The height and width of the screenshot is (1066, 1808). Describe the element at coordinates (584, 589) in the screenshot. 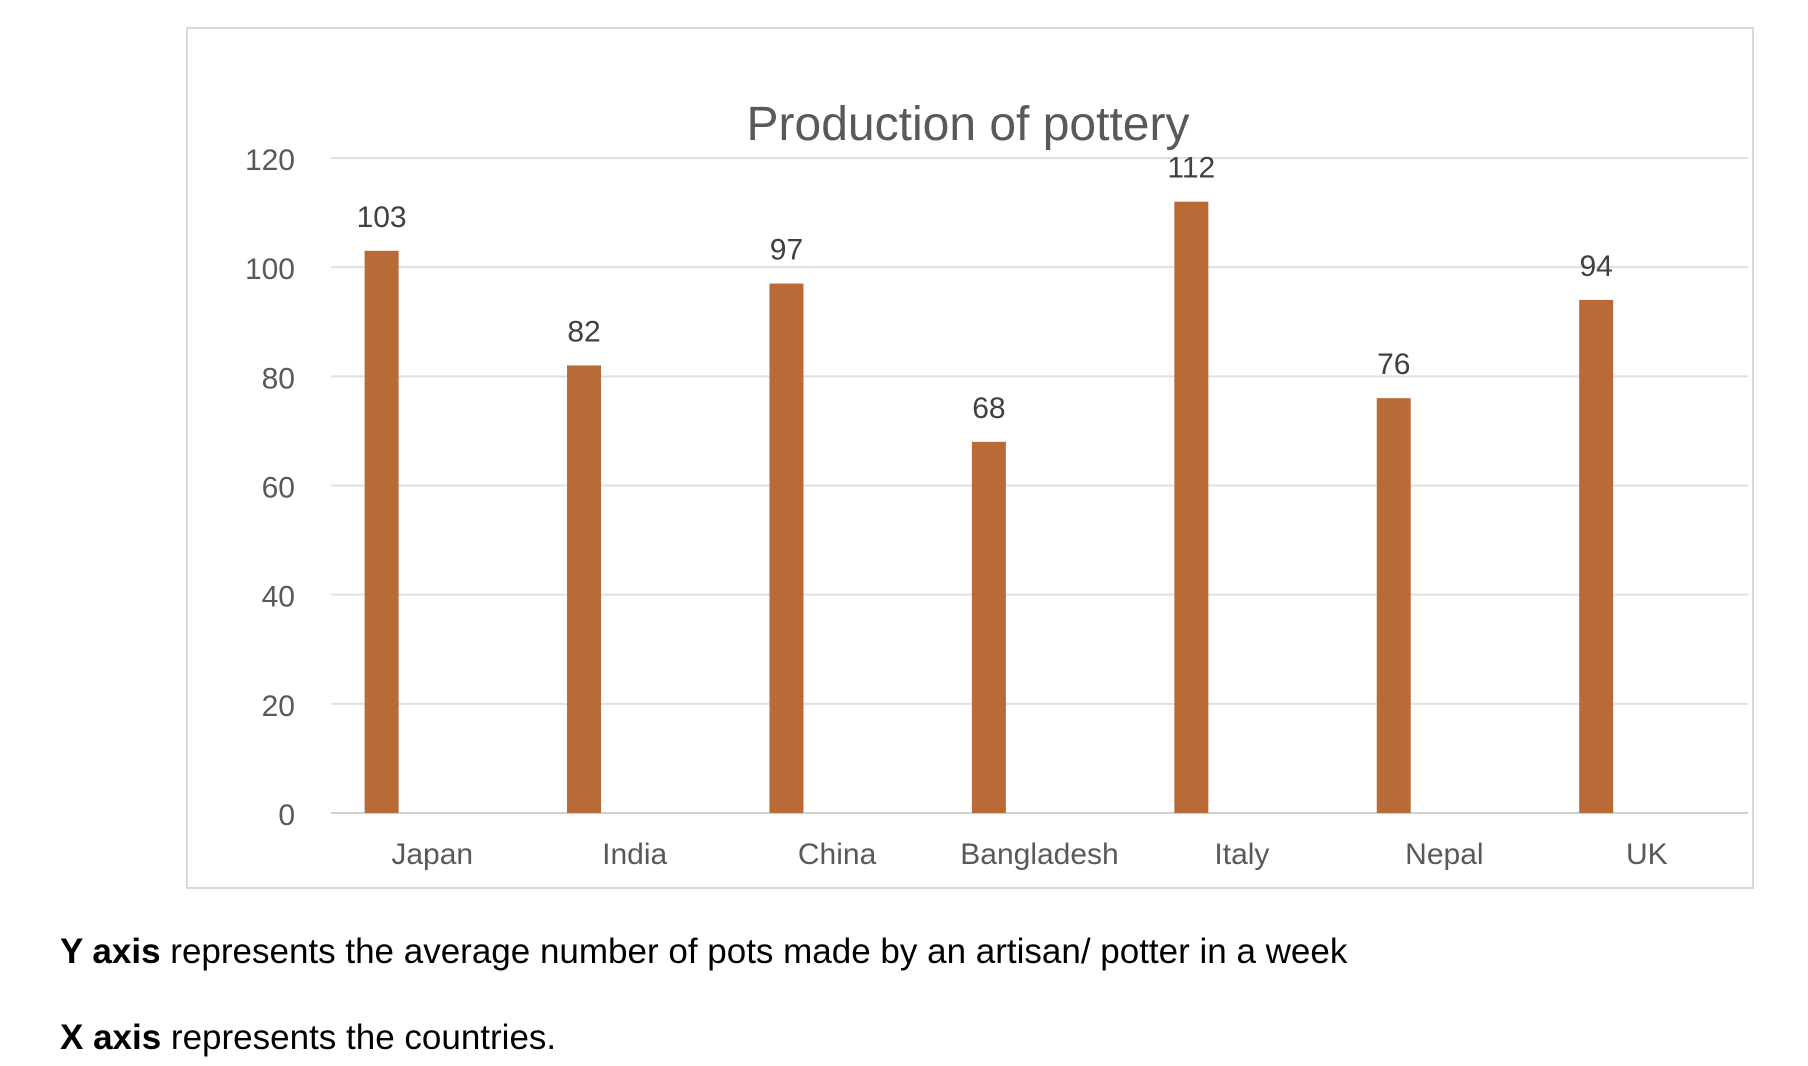

I see `bar-india` at that location.